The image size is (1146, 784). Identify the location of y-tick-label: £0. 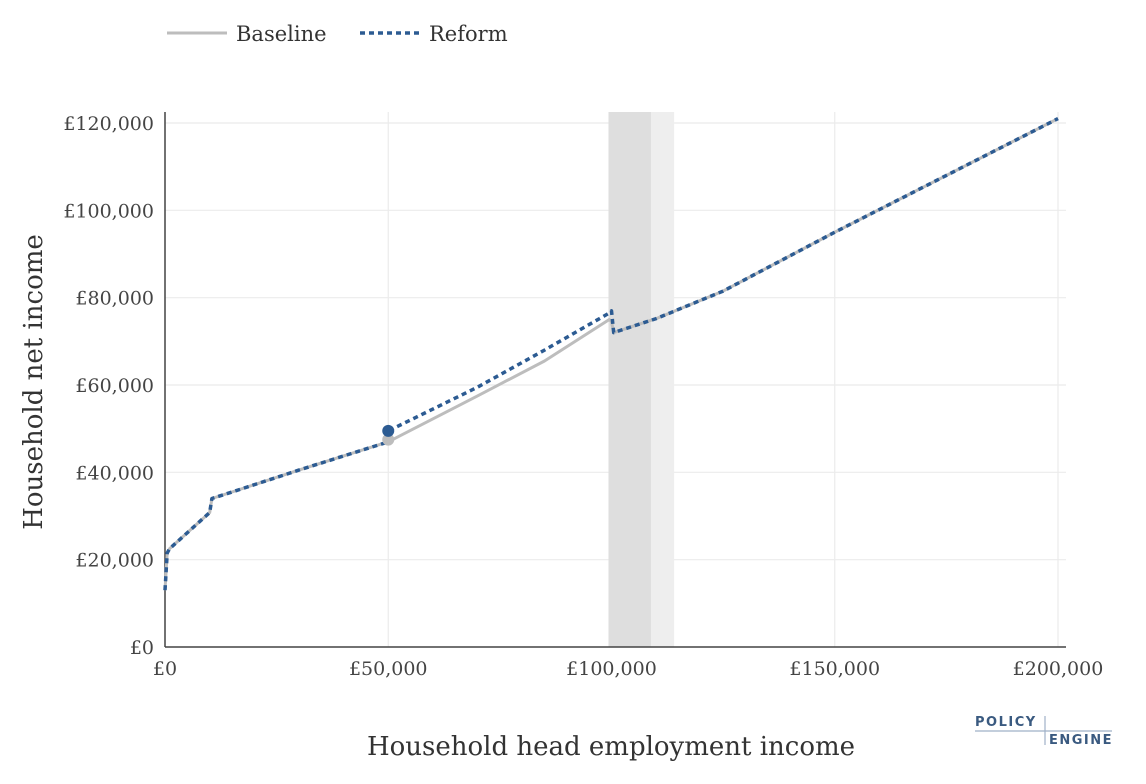
(142, 648).